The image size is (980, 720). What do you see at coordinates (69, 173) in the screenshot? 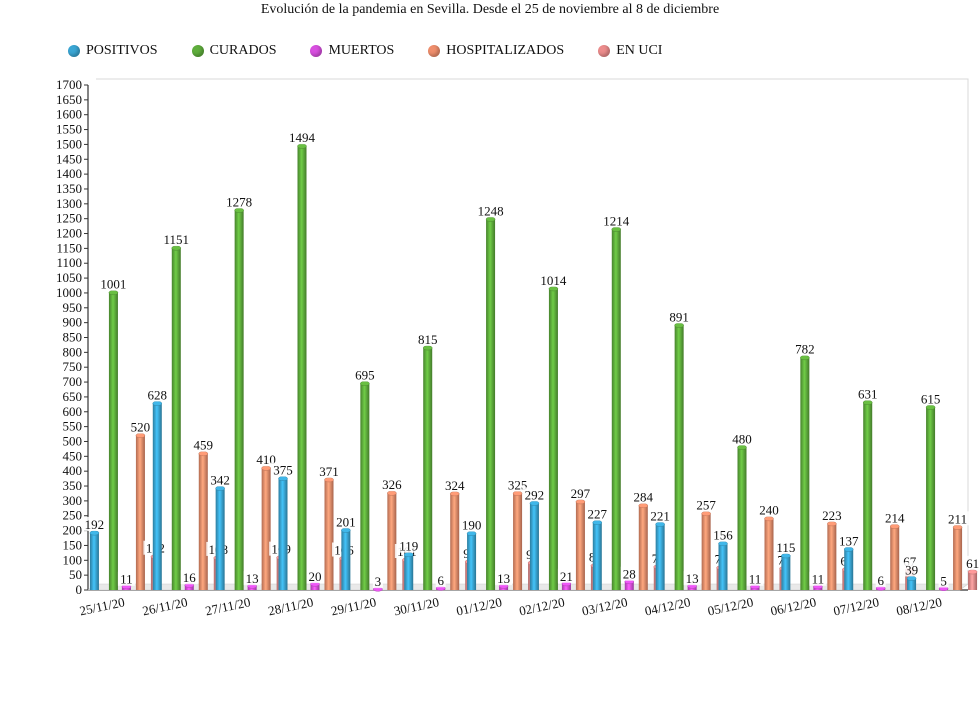
I see `y-tick-label: 1400` at bounding box center [69, 173].